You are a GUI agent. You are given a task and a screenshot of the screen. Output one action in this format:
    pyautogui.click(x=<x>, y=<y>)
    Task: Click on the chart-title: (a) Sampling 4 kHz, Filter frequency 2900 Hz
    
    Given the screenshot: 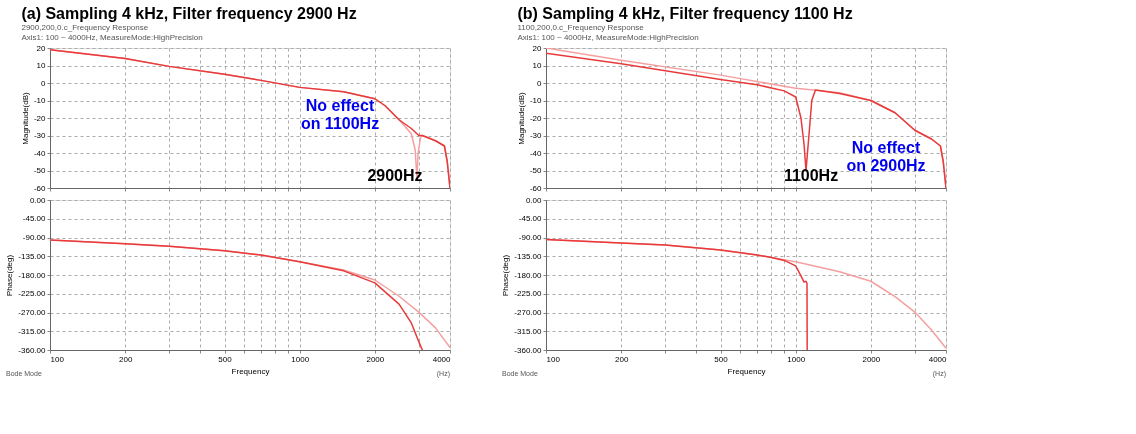 What is the action you would take?
    pyautogui.click(x=189, y=13)
    